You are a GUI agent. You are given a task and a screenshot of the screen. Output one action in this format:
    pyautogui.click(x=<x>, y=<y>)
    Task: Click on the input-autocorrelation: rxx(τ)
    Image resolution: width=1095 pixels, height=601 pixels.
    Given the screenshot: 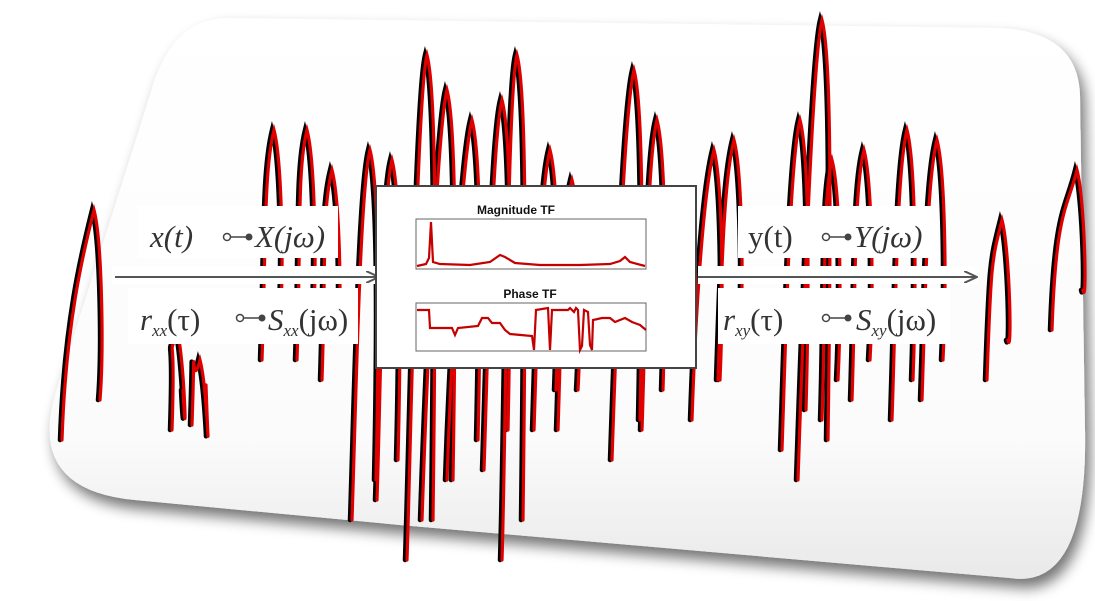 What is the action you would take?
    pyautogui.click(x=170, y=321)
    